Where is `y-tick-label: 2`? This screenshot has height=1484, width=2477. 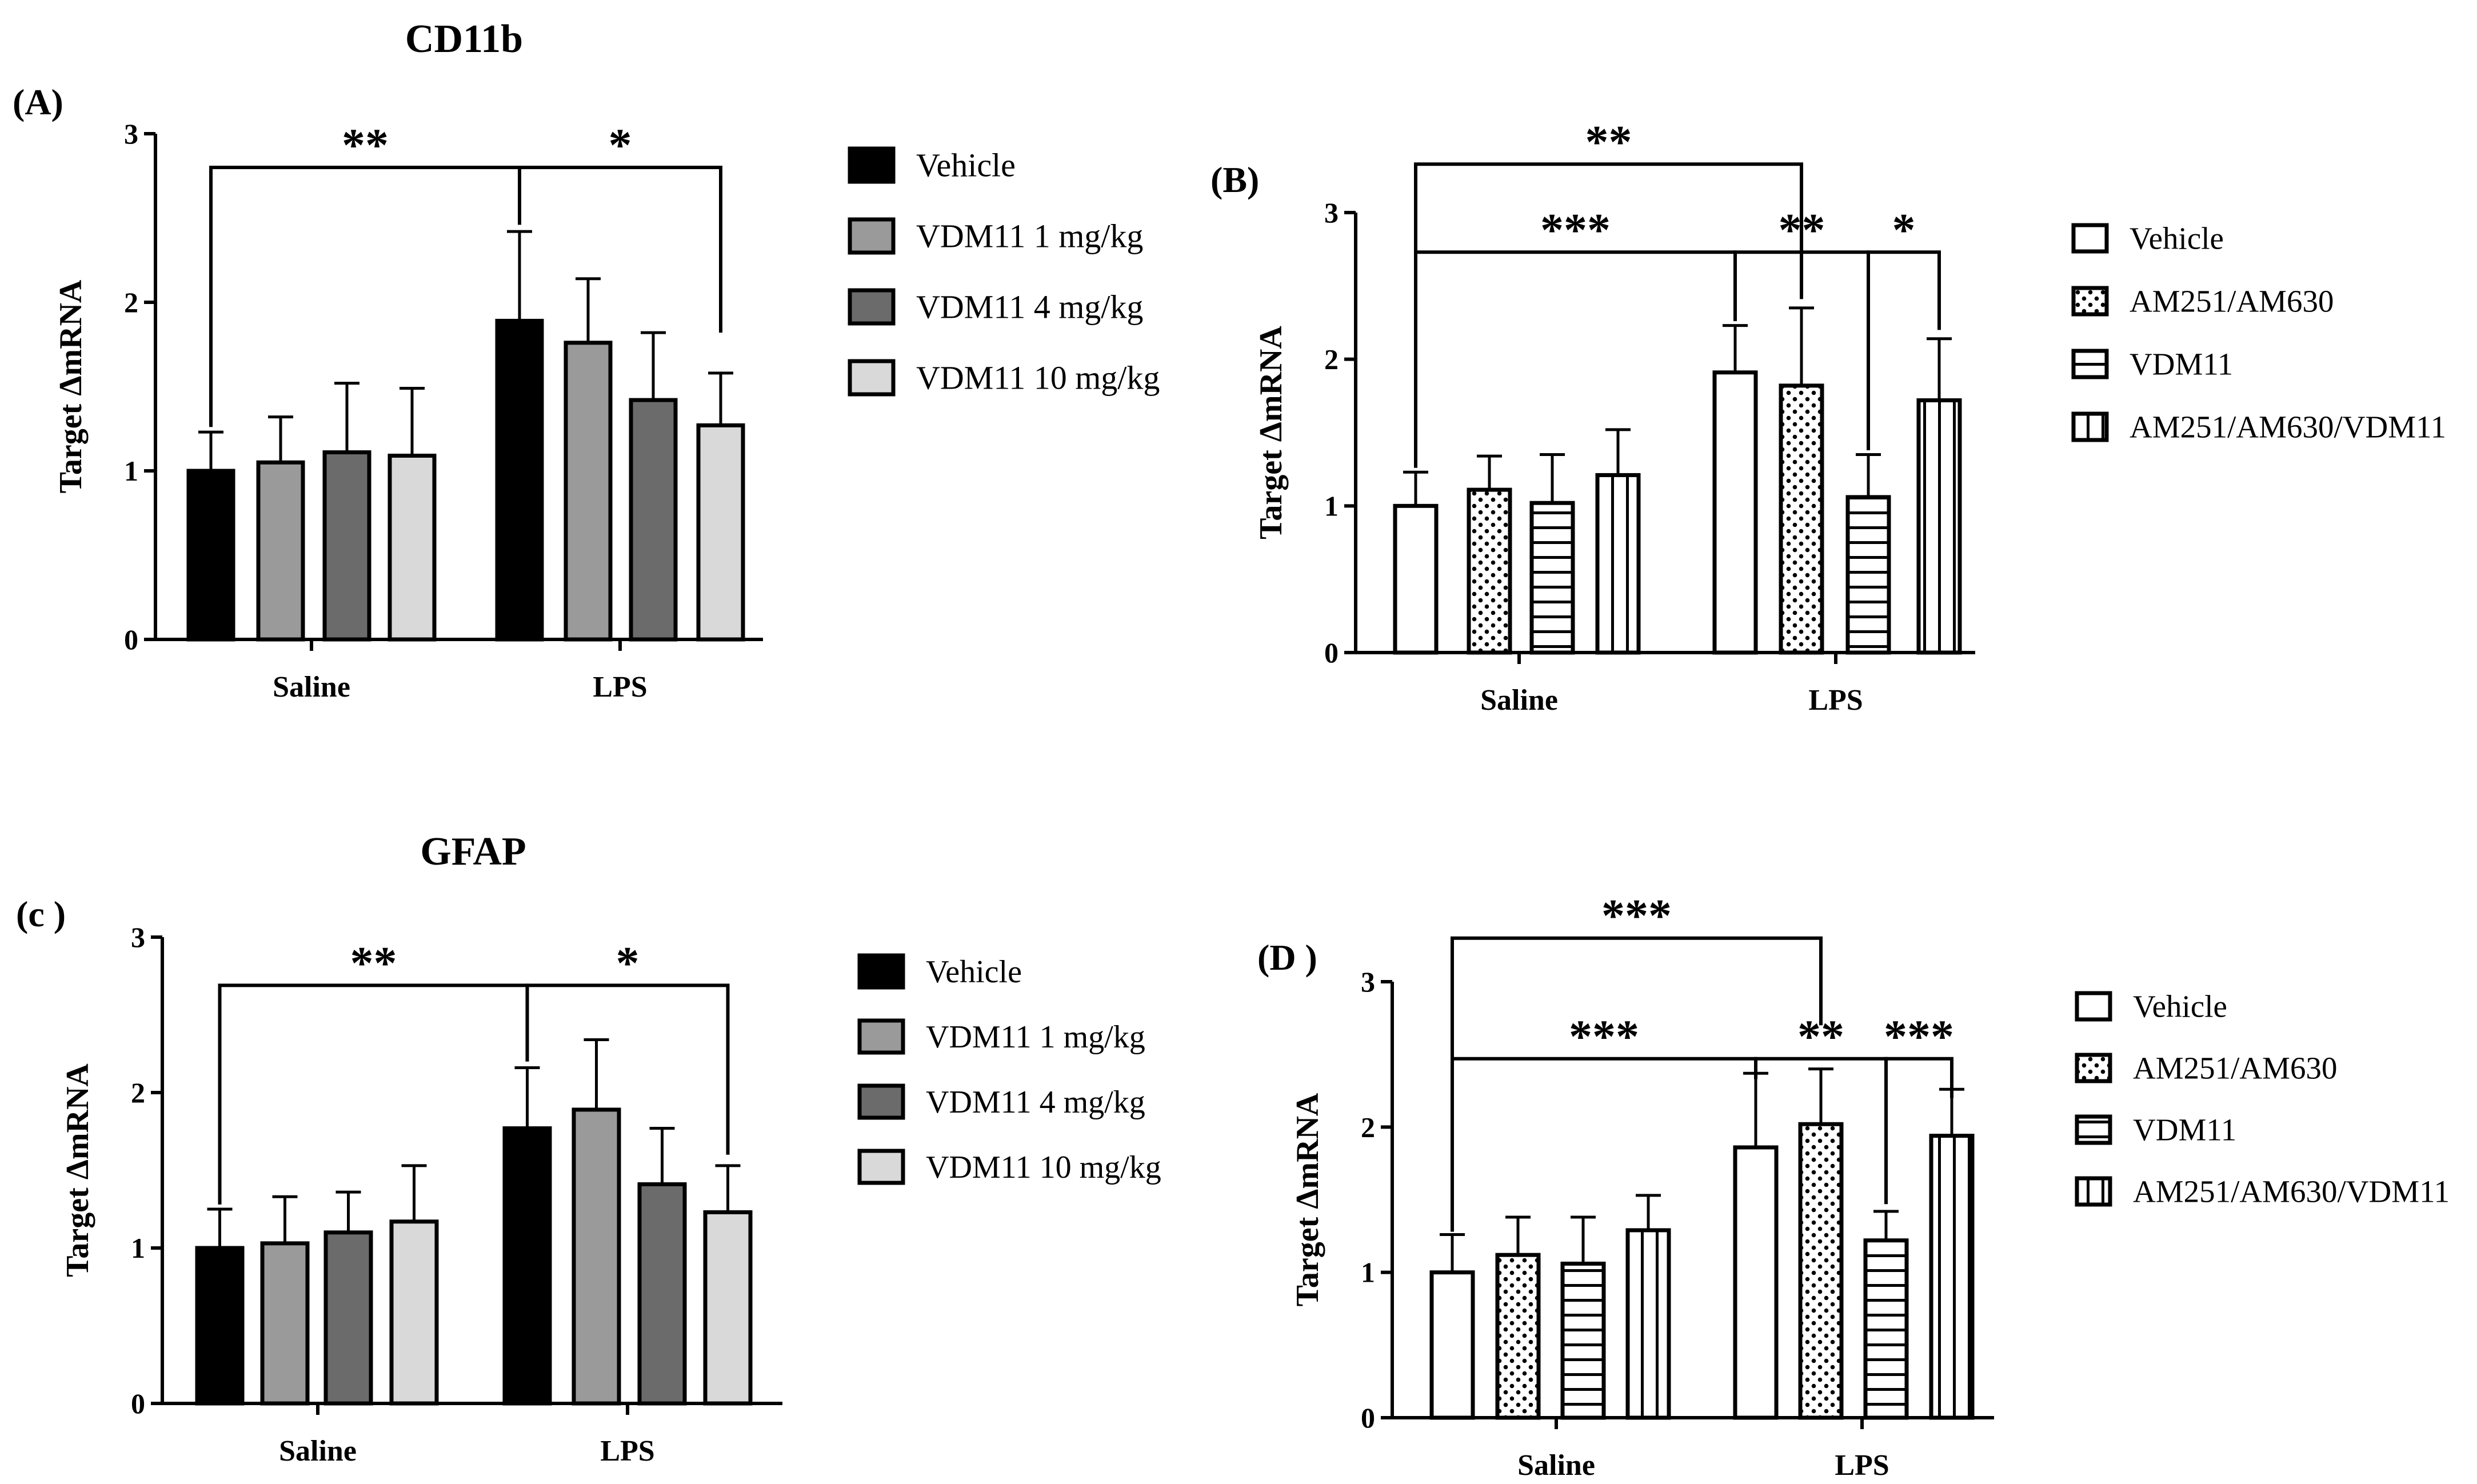 y-tick-label: 2 is located at coordinates (1331, 359).